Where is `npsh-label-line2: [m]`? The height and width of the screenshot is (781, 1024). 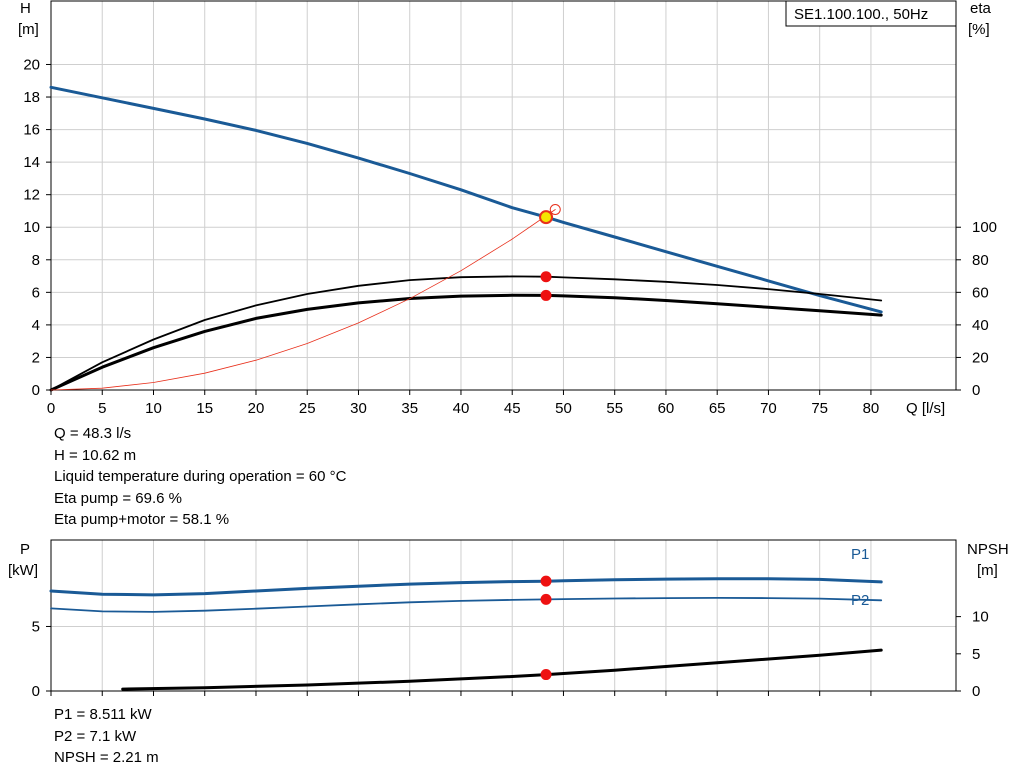
npsh-label-line2: [m] is located at coordinates (987, 570).